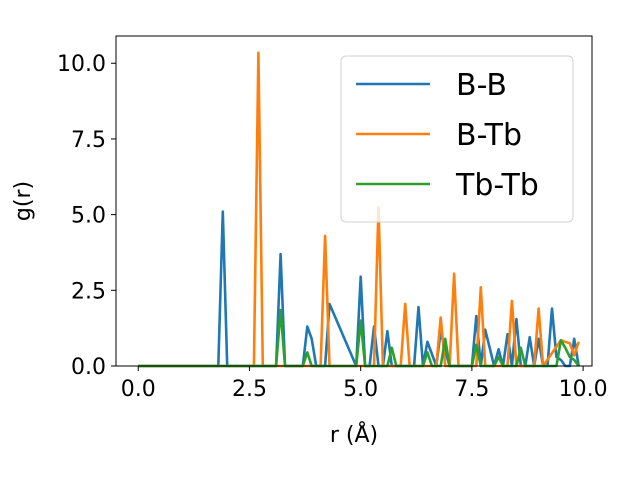 The width and height of the screenshot is (640, 480). What do you see at coordinates (583, 389) in the screenshot?
I see `x-tick-label: 10.0` at bounding box center [583, 389].